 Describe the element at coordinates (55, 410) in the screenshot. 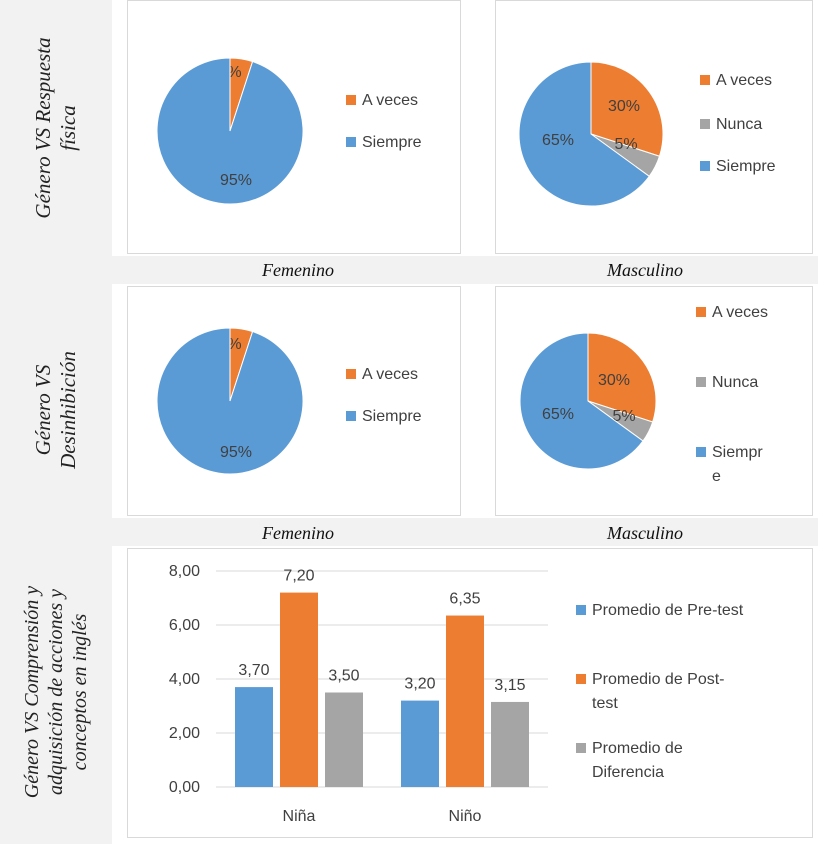

I see `row-label-desinhibicion: Género VS Desinhibición` at that location.